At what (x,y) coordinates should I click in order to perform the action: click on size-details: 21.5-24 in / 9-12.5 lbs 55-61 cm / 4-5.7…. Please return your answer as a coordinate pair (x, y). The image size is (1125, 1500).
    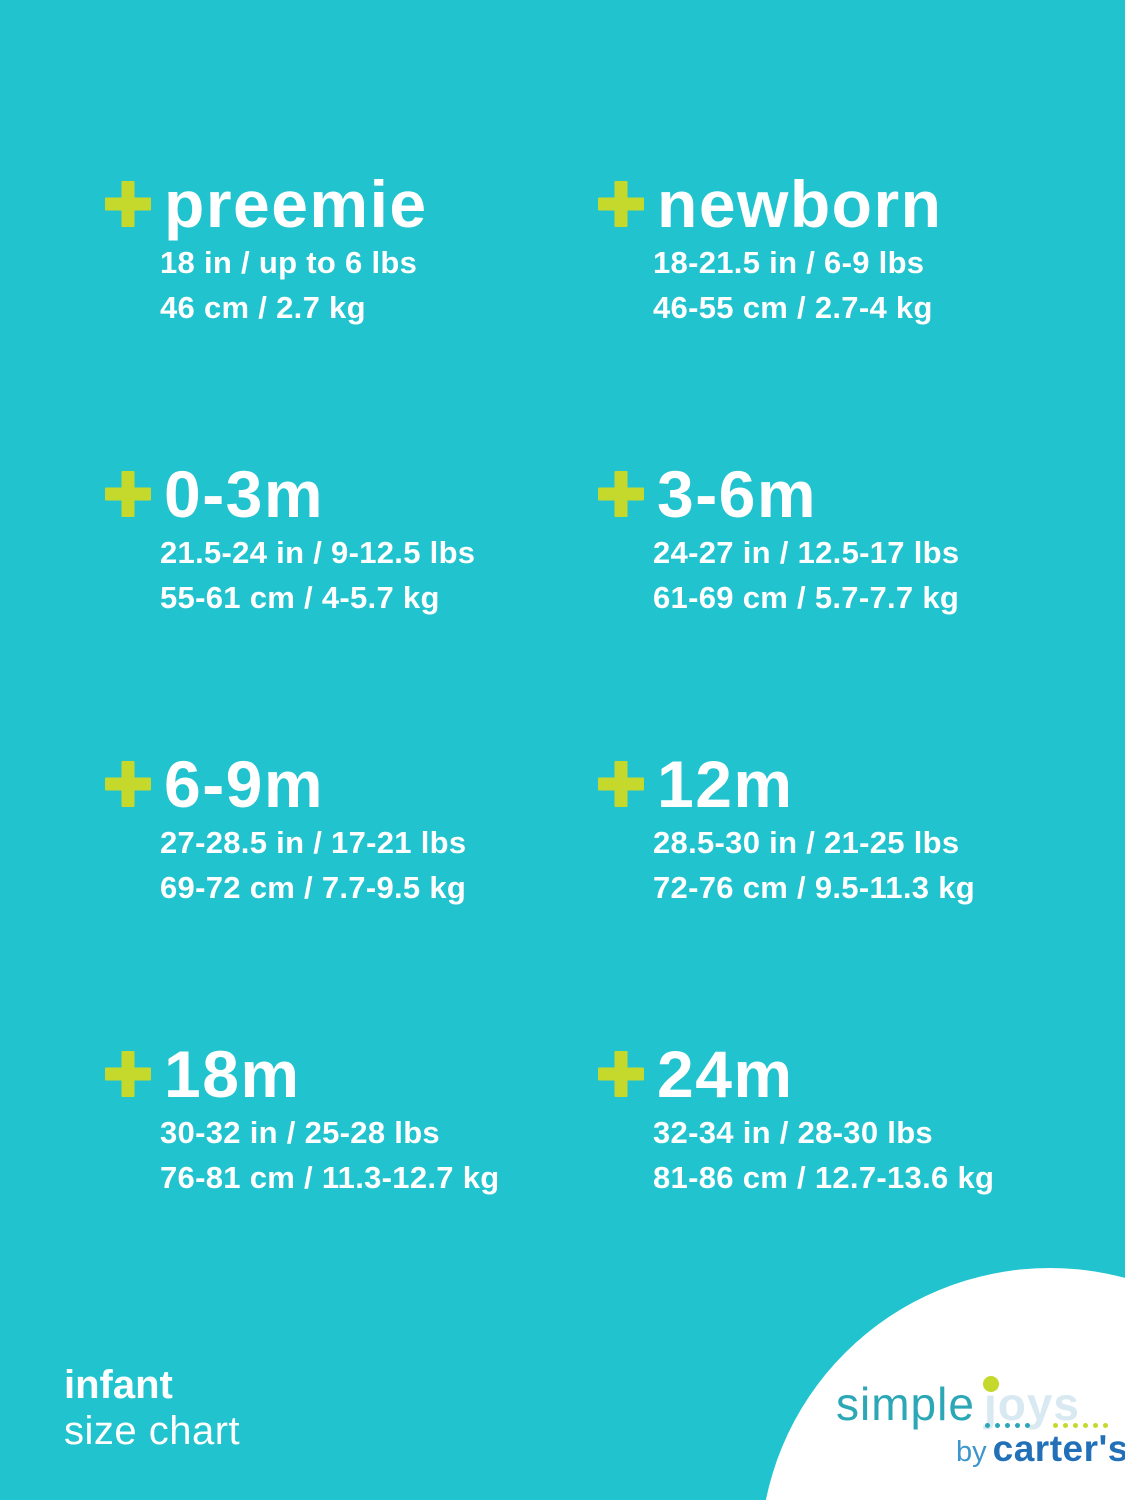
    Looking at the image, I should click on (379, 575).